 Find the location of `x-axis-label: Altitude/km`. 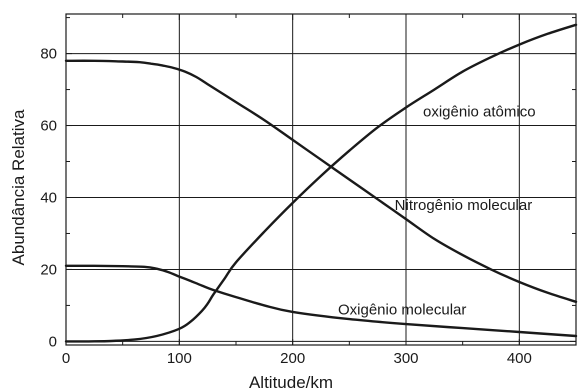

x-axis-label: Altitude/km is located at coordinates (291, 382).